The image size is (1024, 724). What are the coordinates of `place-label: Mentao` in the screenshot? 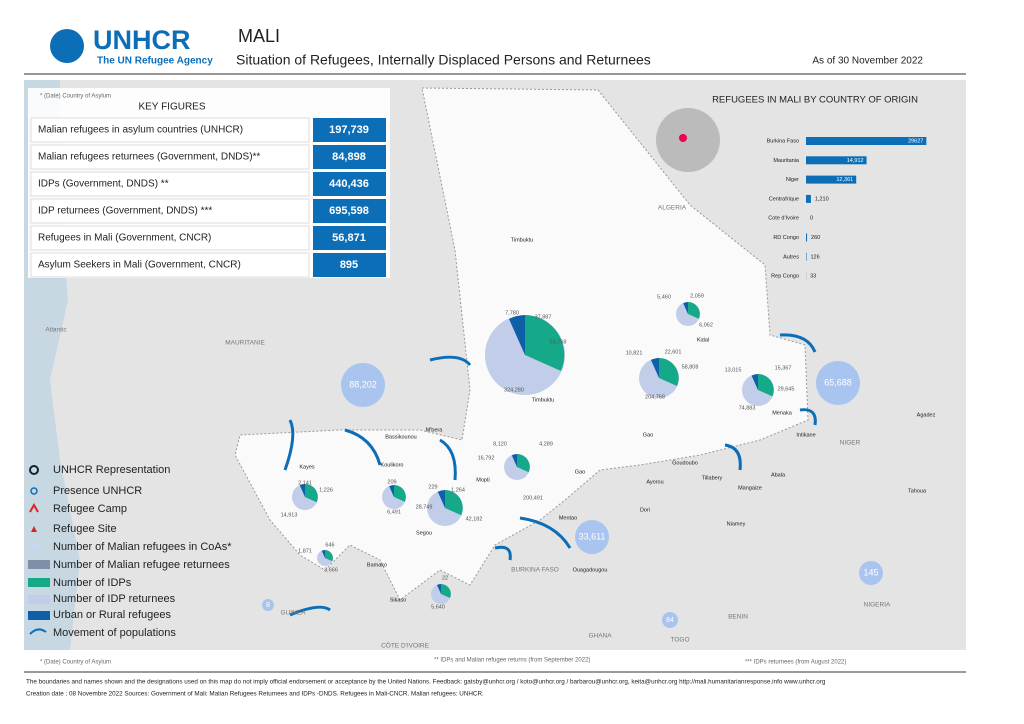 It's located at (568, 518).